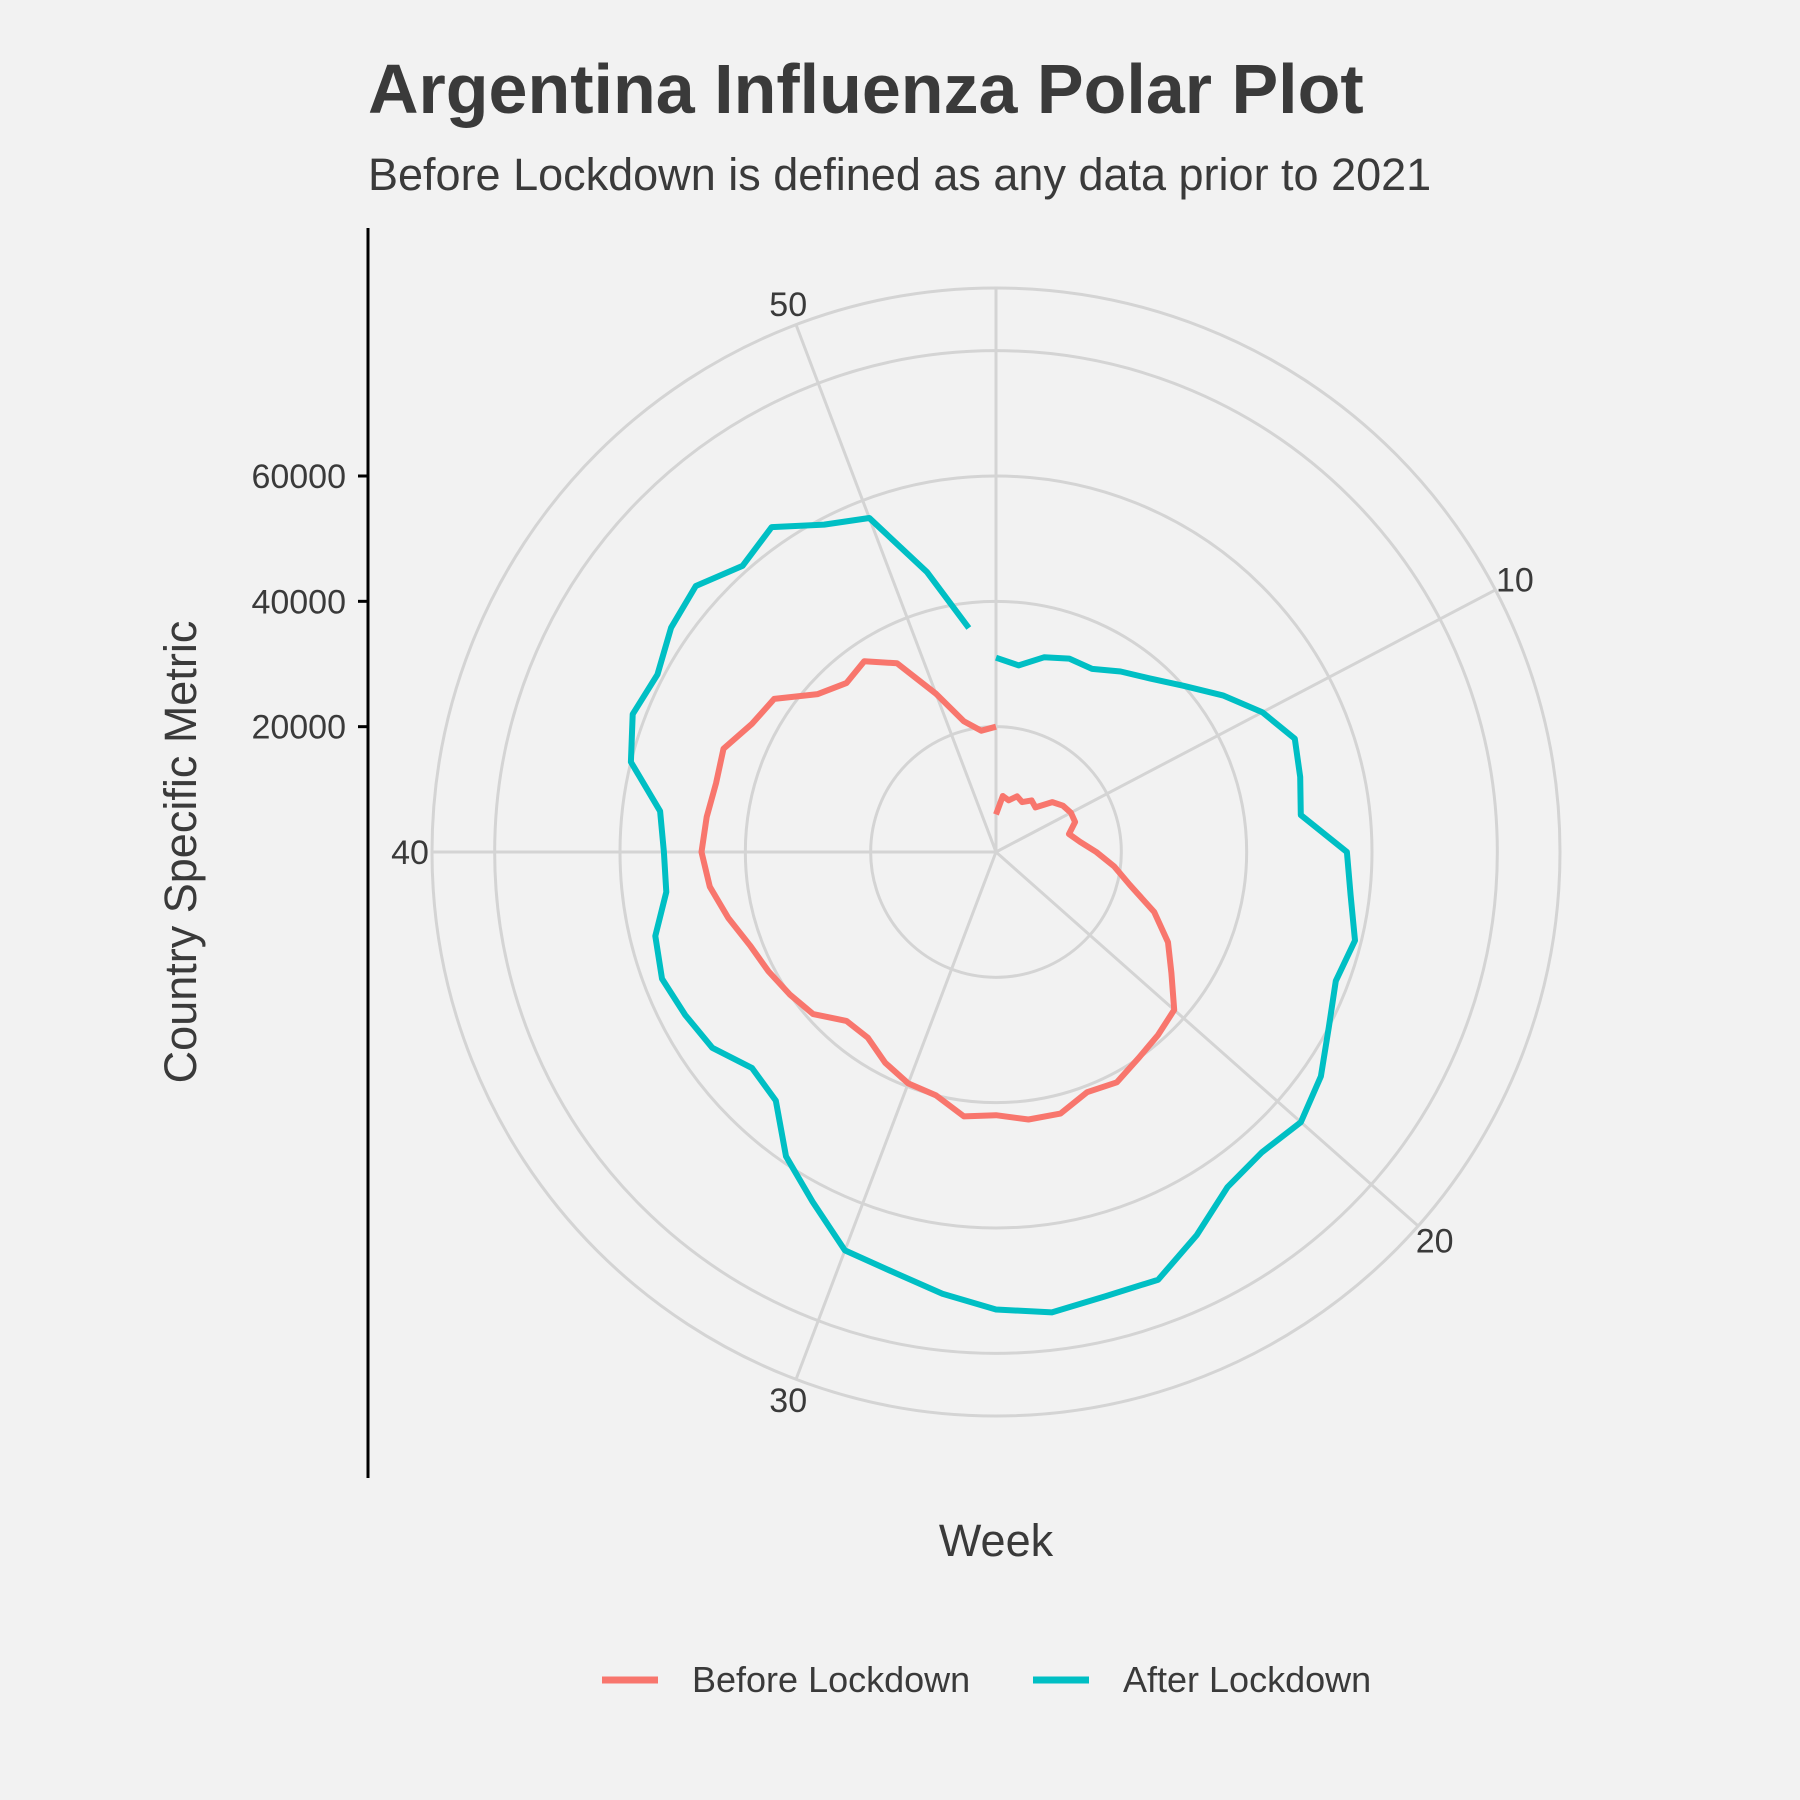  I want to click on legend-label: After Lockdown, so click(1247, 1679).